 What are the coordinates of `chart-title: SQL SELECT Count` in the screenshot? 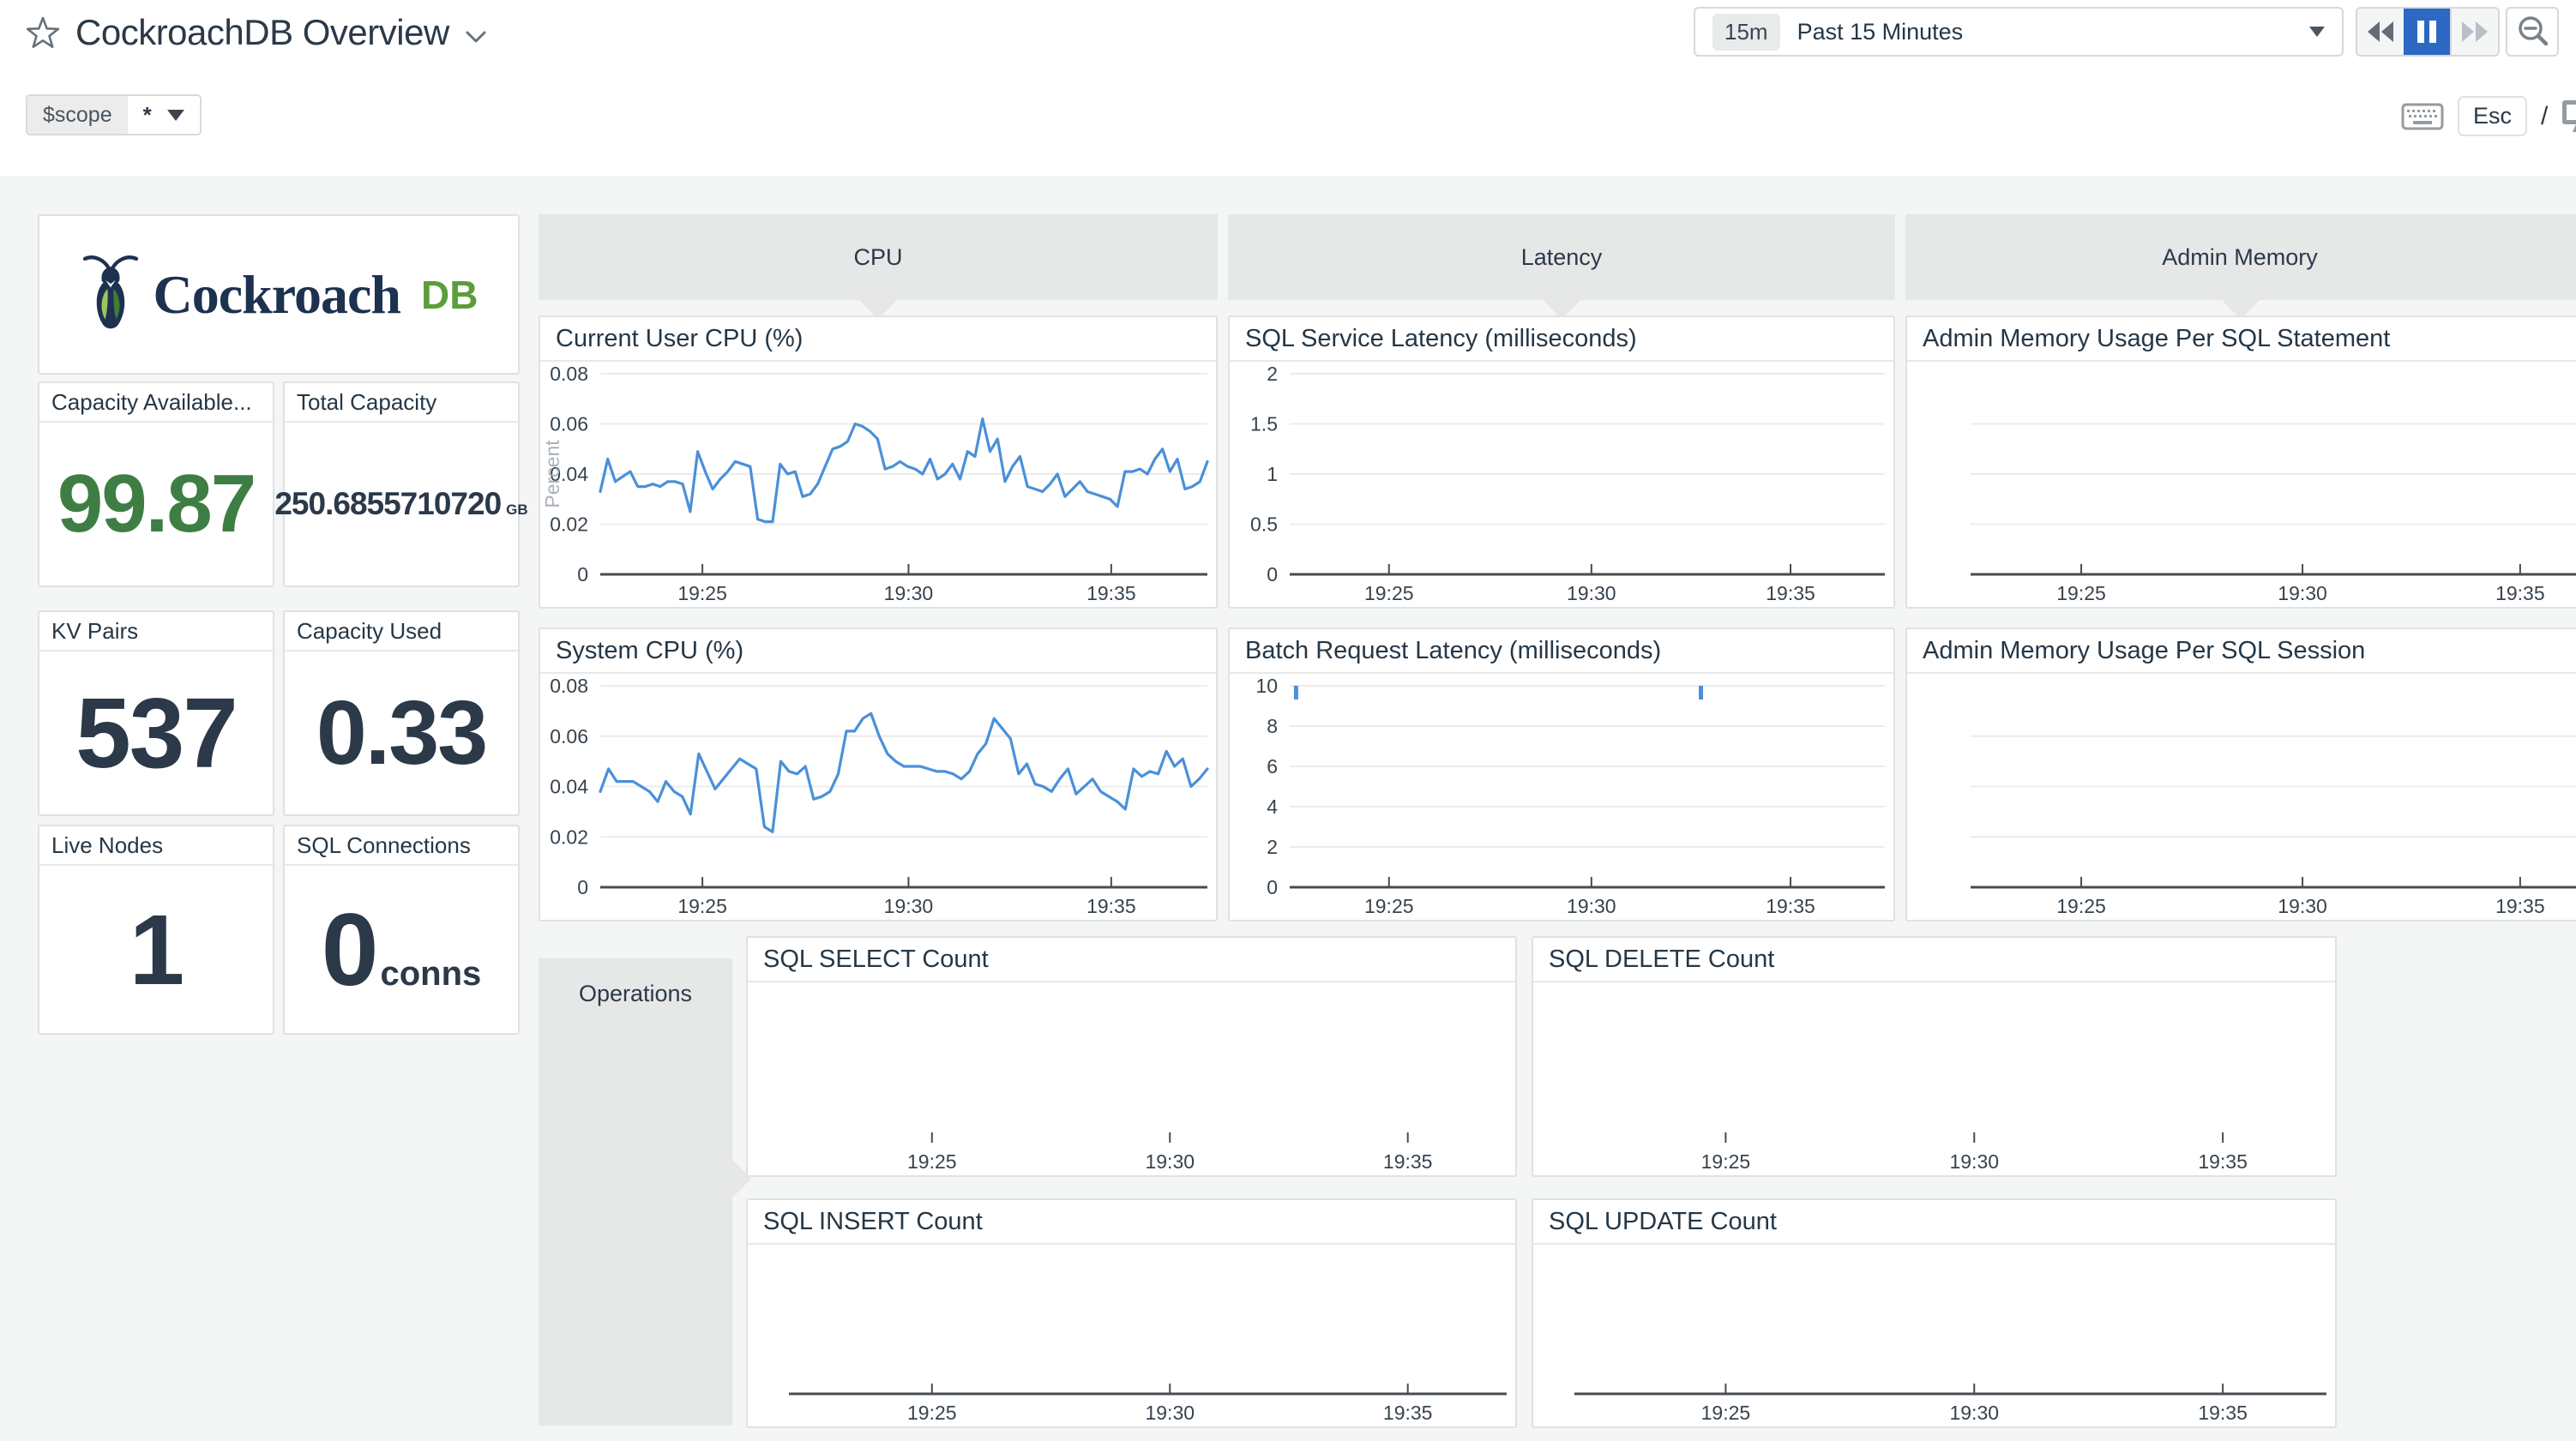 It's located at (1131, 960).